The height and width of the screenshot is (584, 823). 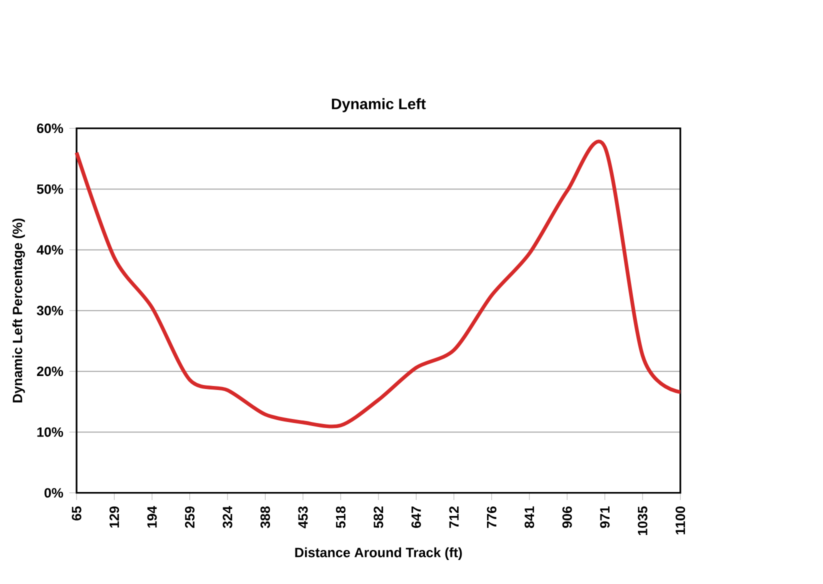 I want to click on x-tick-label: 776, so click(x=491, y=517).